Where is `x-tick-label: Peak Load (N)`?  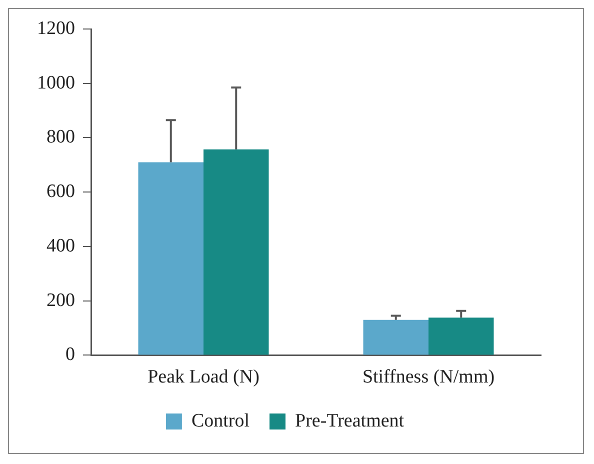 x-tick-label: Peak Load (N) is located at coordinates (204, 377).